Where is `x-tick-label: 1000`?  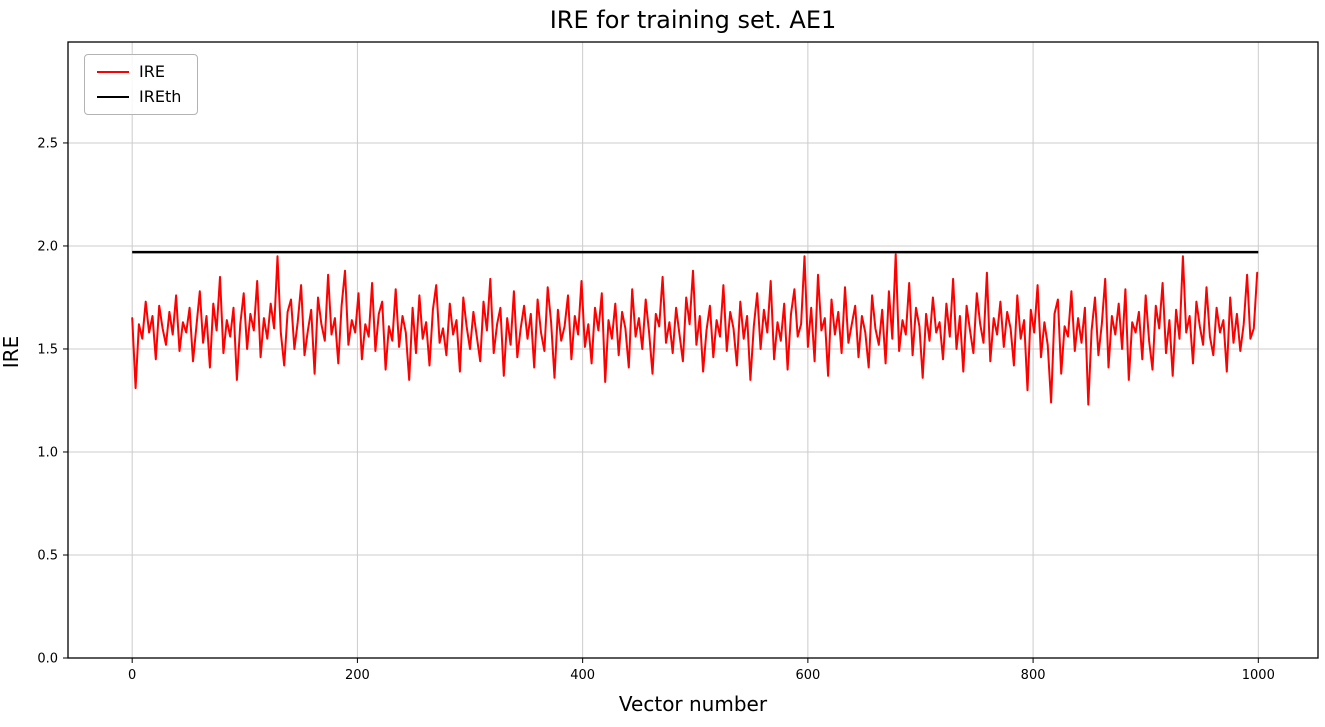
x-tick-label: 1000 is located at coordinates (1258, 675).